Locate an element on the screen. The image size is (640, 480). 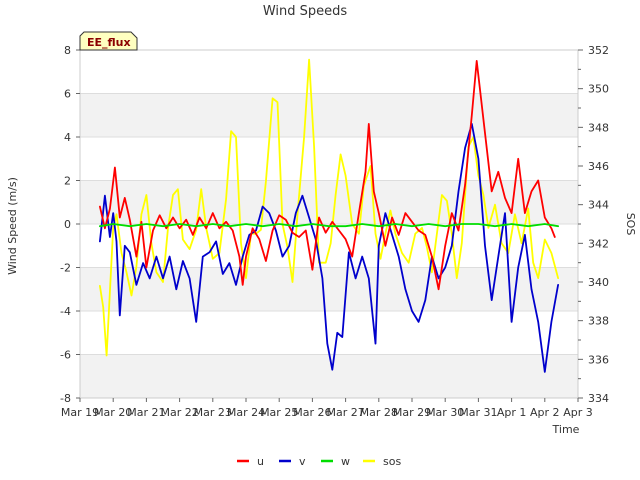
y2-tick-label: 348 is located at coordinates (598, 127).